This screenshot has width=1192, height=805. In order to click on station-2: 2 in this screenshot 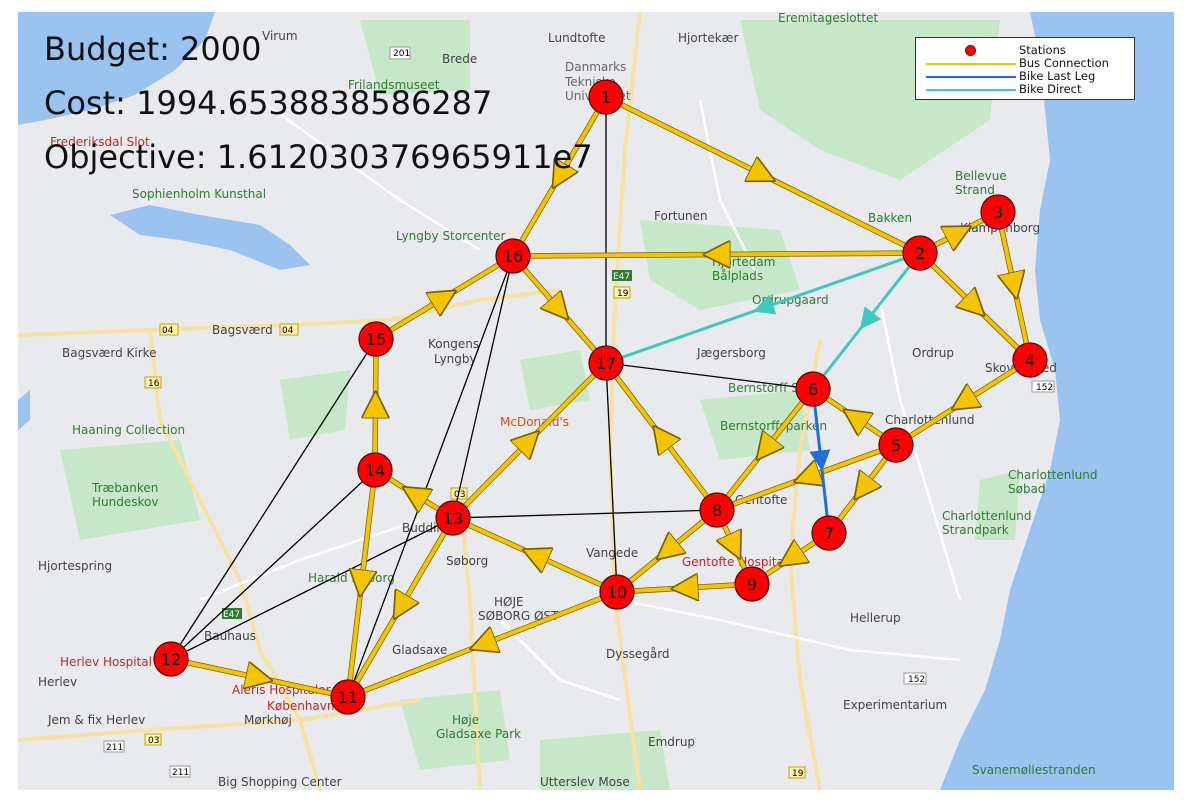, I will do `click(920, 253)`.